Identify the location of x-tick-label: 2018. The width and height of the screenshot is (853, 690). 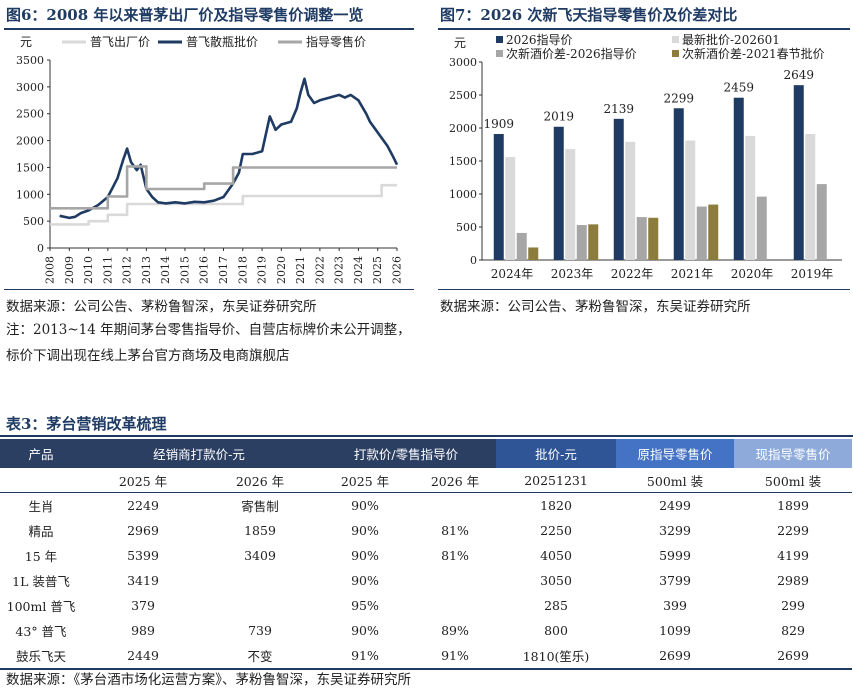
(242, 270).